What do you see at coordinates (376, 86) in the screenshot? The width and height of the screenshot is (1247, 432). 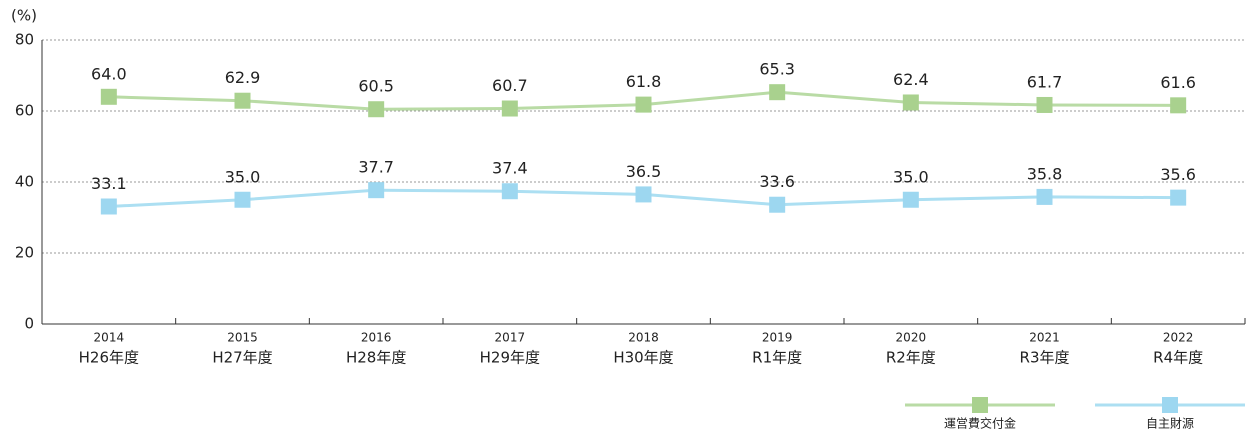 I see `data-label: 60.5` at bounding box center [376, 86].